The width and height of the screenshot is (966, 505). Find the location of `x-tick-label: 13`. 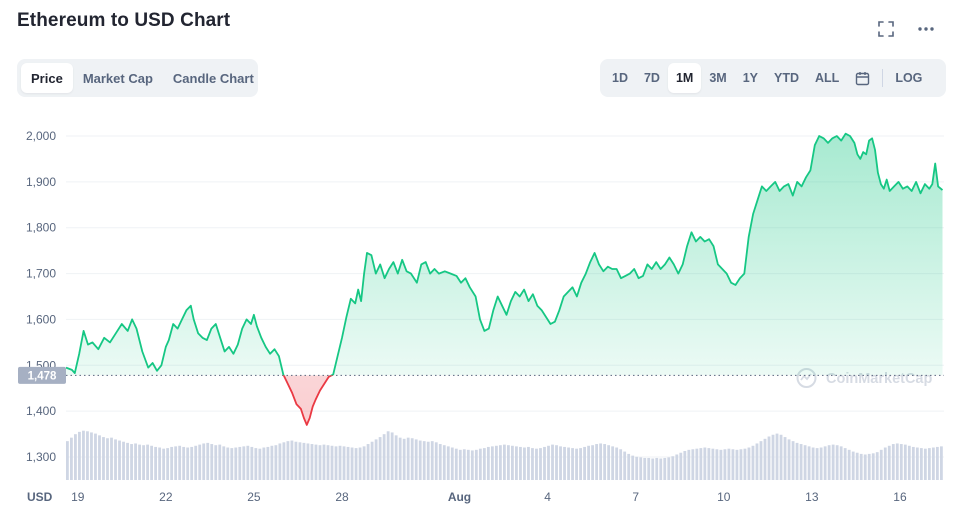

x-tick-label: 13 is located at coordinates (812, 497).